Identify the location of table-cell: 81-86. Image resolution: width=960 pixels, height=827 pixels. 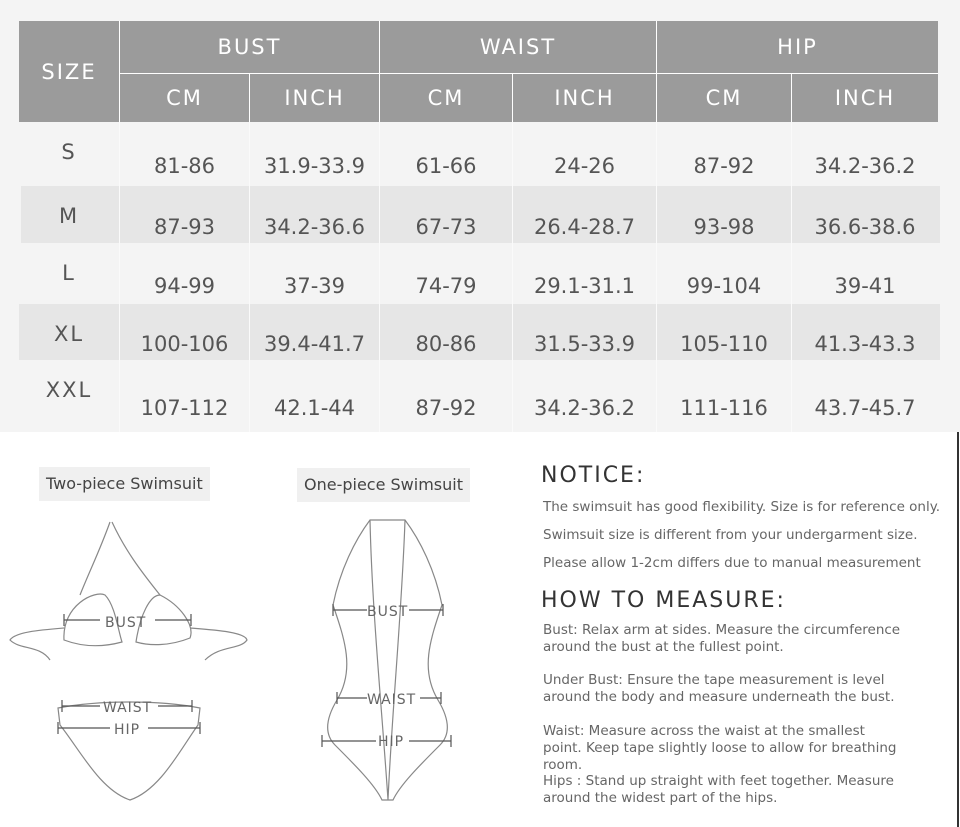
(184, 166).